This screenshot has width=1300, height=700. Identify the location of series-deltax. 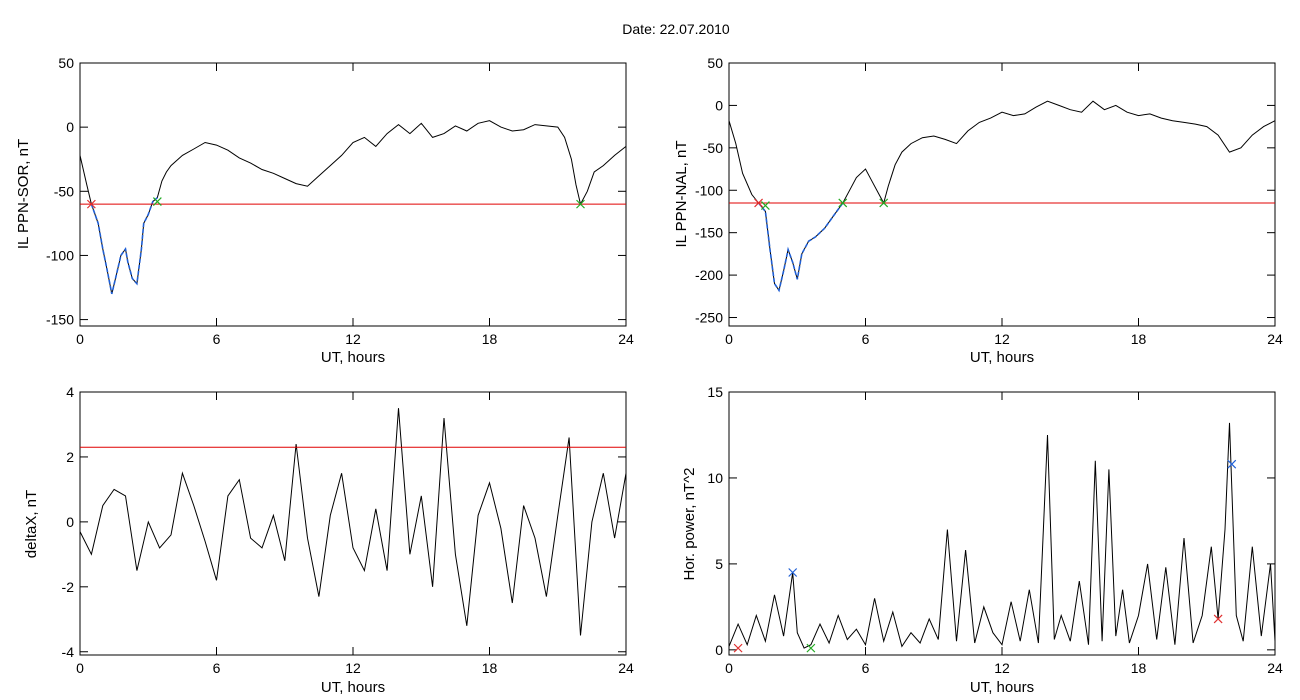
(353, 522).